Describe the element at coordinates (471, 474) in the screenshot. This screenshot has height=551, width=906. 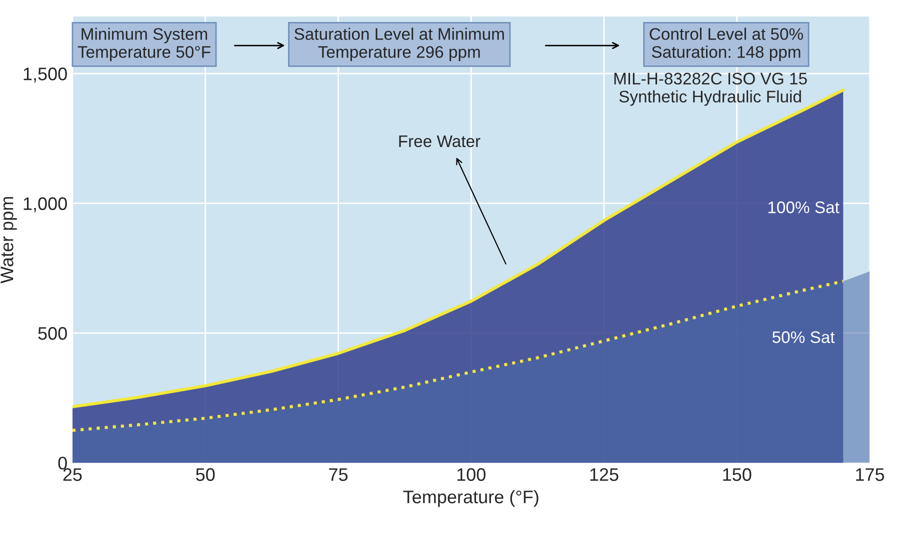
I see `x-tick-label: 100` at that location.